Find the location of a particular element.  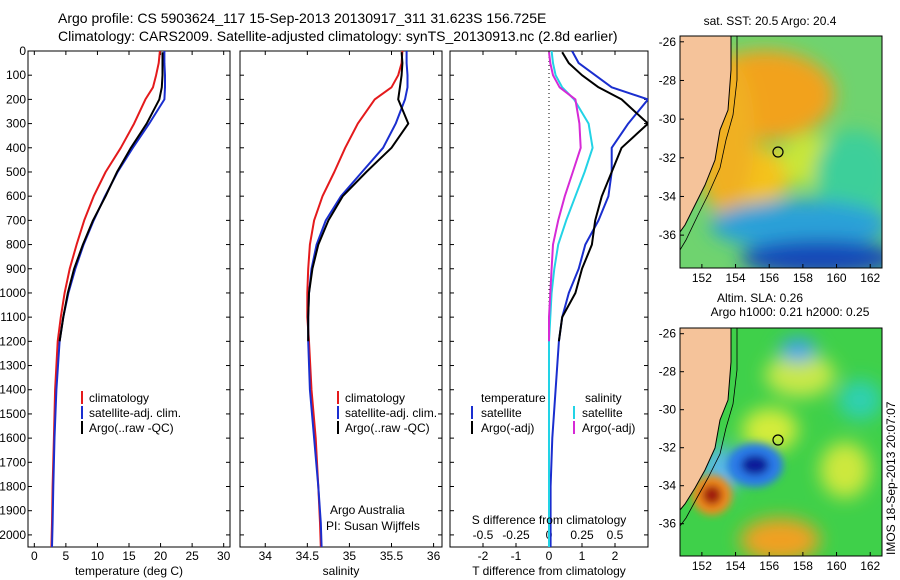

difference-series-salinity-satellite is located at coordinates (571, 299).